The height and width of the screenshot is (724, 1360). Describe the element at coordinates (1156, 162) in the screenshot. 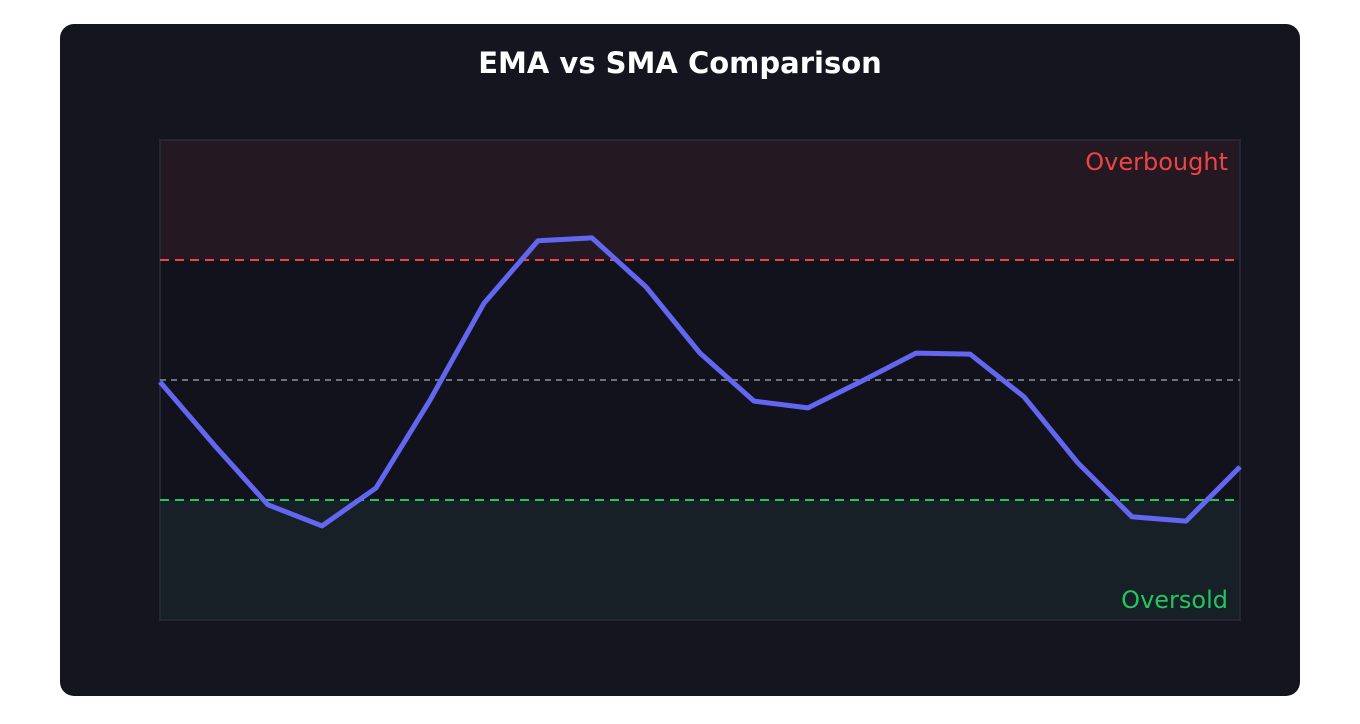

I see `overbought-label: Overbought` at that location.